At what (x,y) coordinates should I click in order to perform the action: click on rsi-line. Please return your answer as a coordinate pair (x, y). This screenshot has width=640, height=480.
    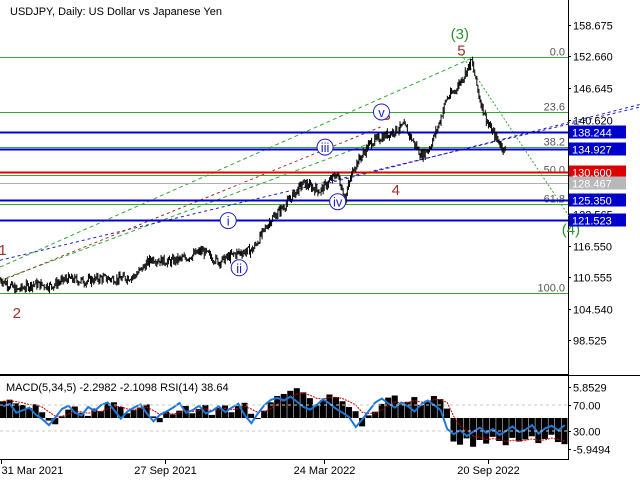
    Looking at the image, I should click on (284, 416).